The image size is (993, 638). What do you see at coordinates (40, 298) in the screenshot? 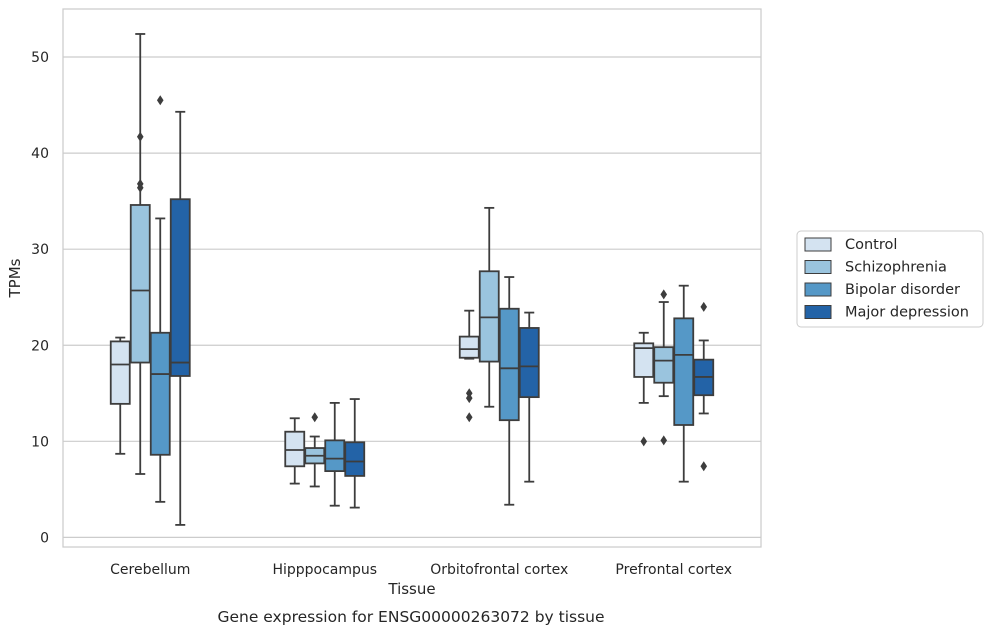
I see `y-axis-ticks: 0 10 20 30 40 50` at bounding box center [40, 298].